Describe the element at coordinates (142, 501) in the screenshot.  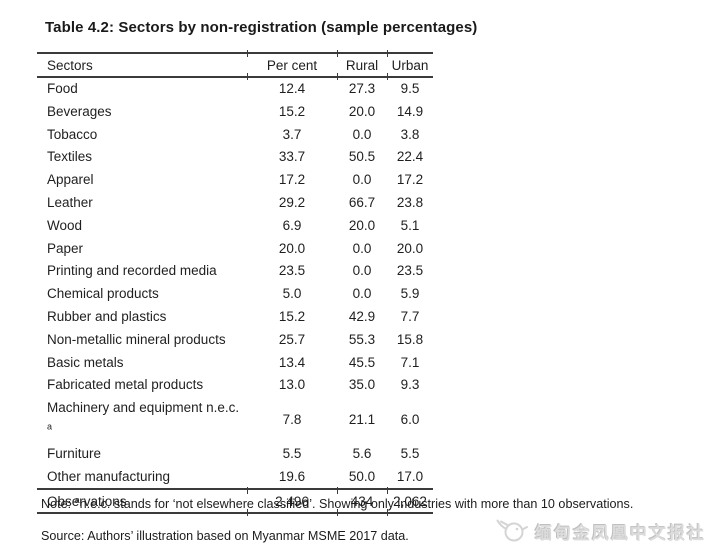
I see `observations-label: Observations` at that location.